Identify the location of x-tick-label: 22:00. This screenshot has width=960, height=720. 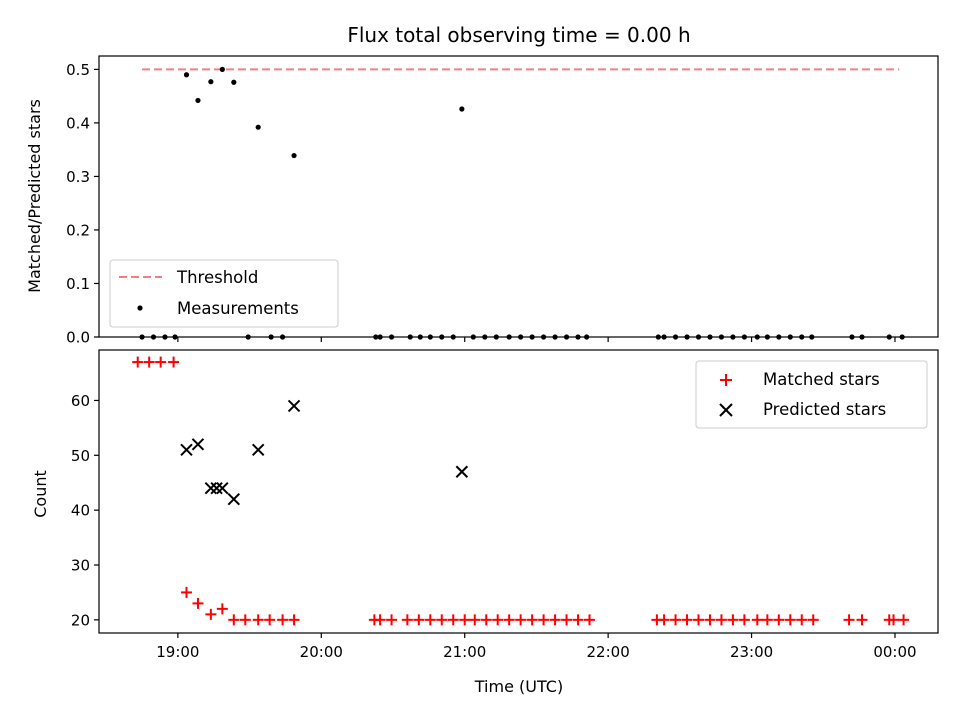
(608, 652).